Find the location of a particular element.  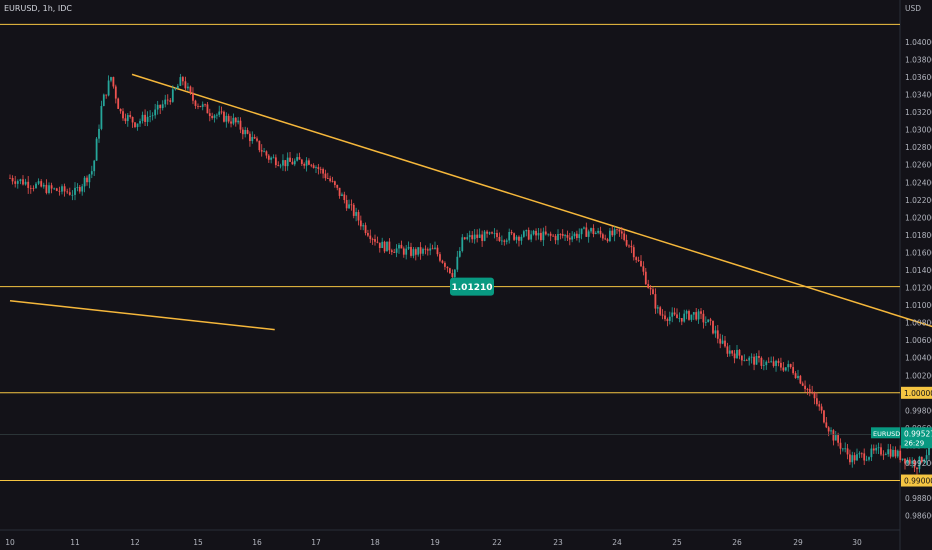

y-tick-9: 1.02200 is located at coordinates (918, 200).